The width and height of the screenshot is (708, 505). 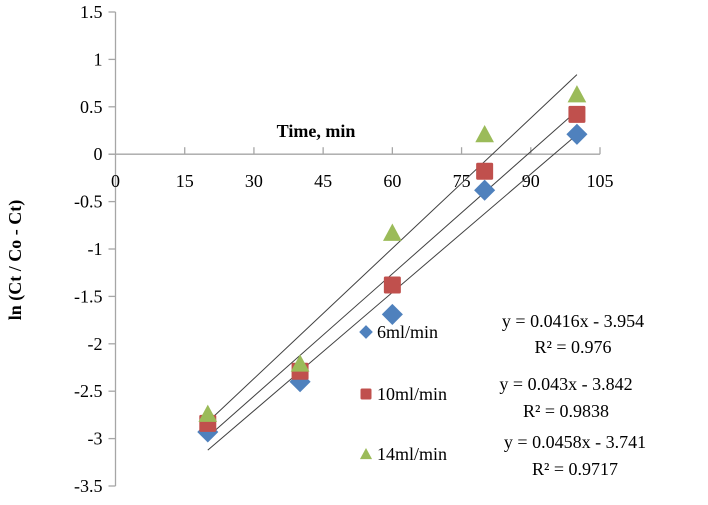 I want to click on legend-item: 14ml/min, so click(x=403, y=454).